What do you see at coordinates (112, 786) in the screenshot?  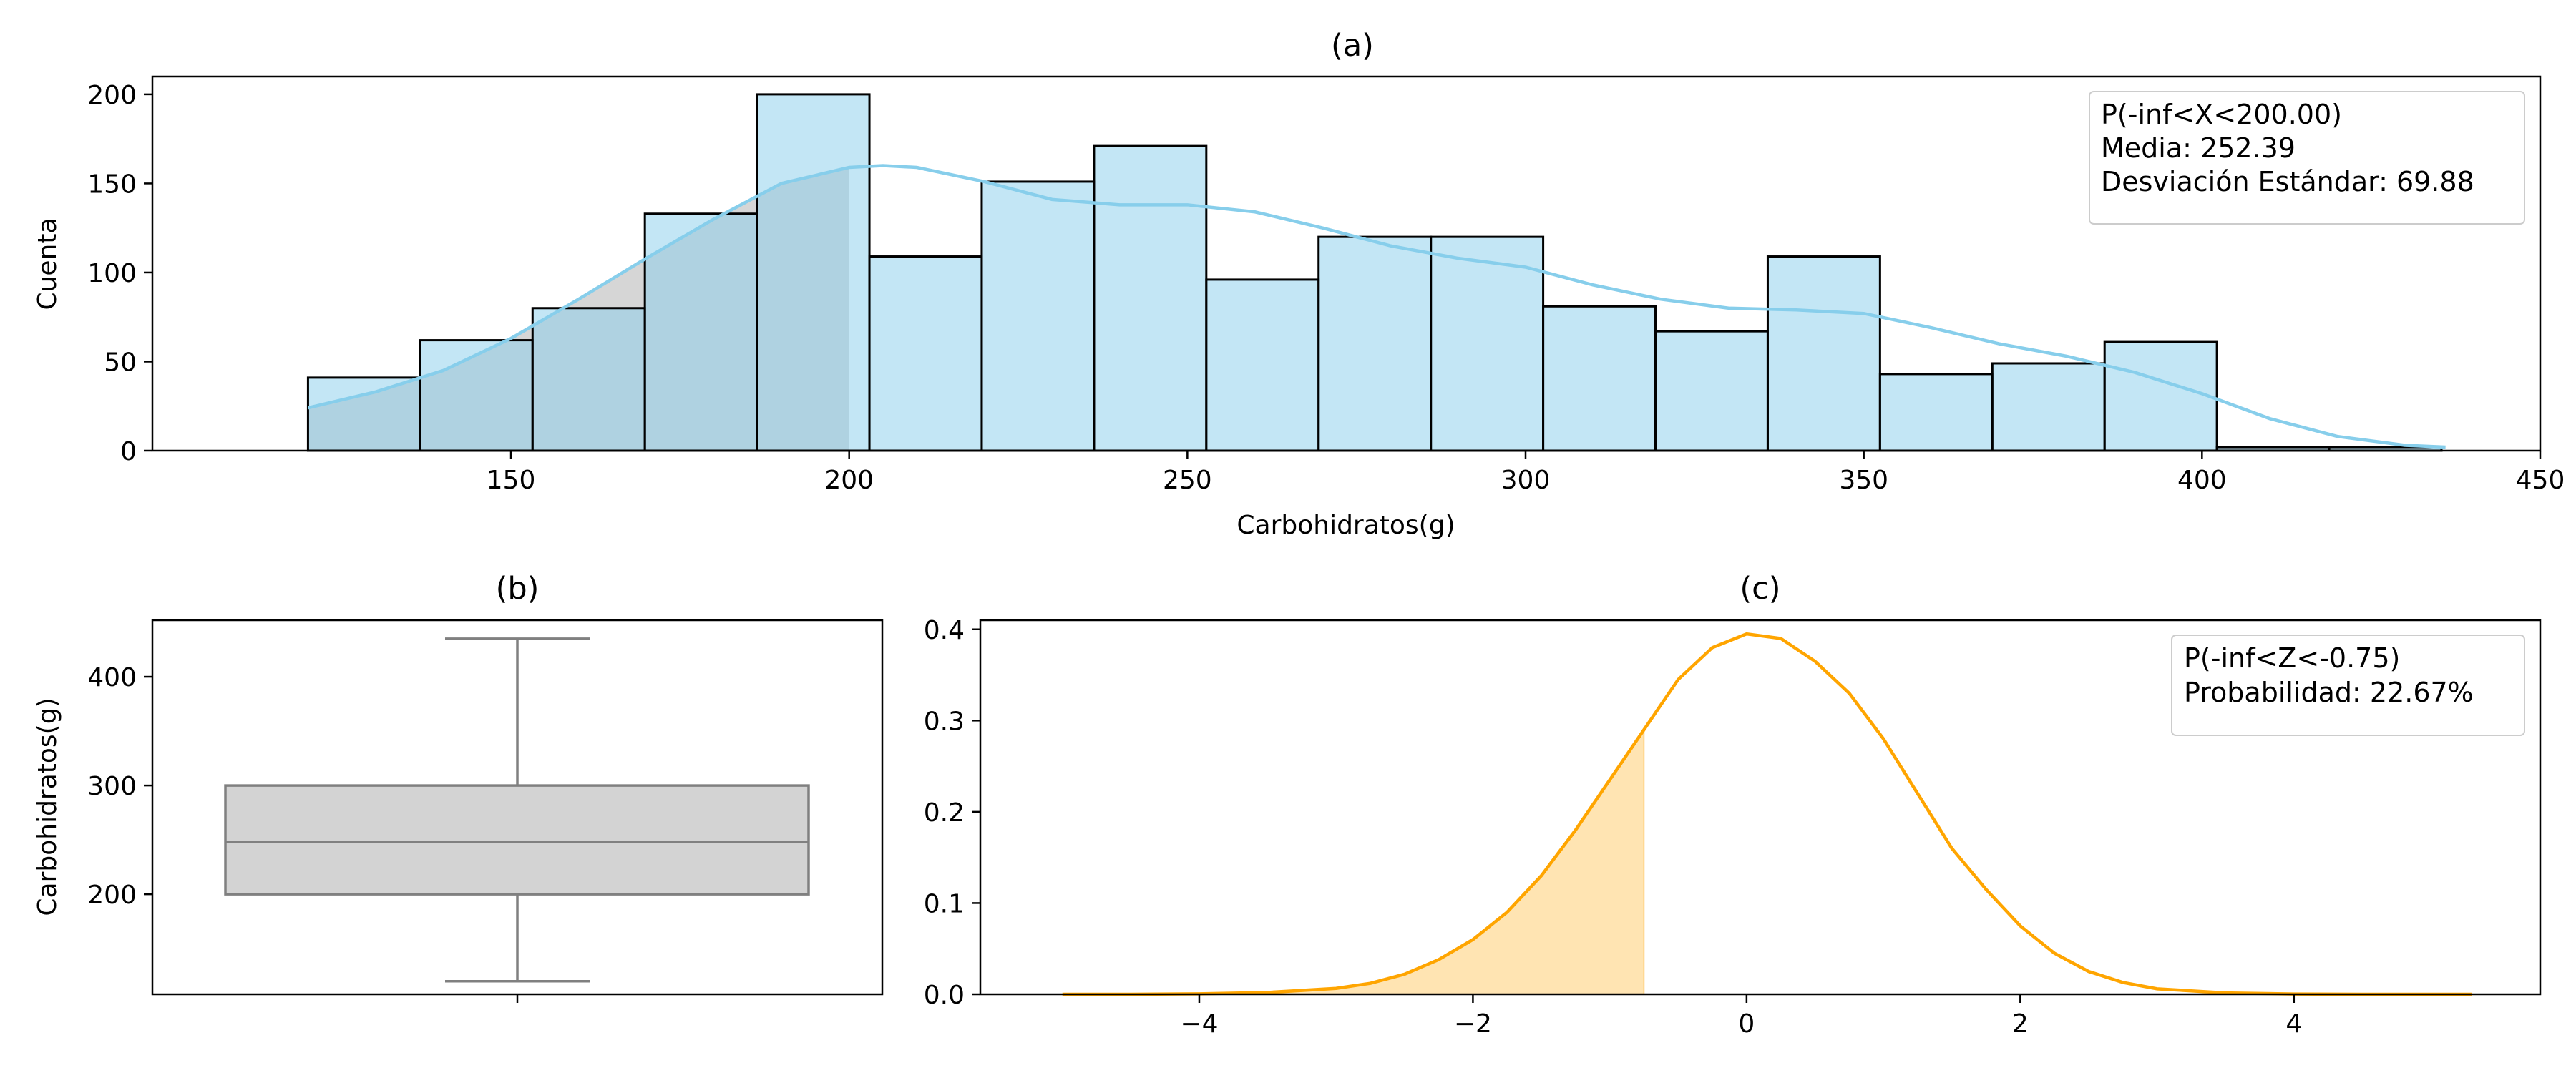 I see `y-axis-b-tick-label: 300` at bounding box center [112, 786].